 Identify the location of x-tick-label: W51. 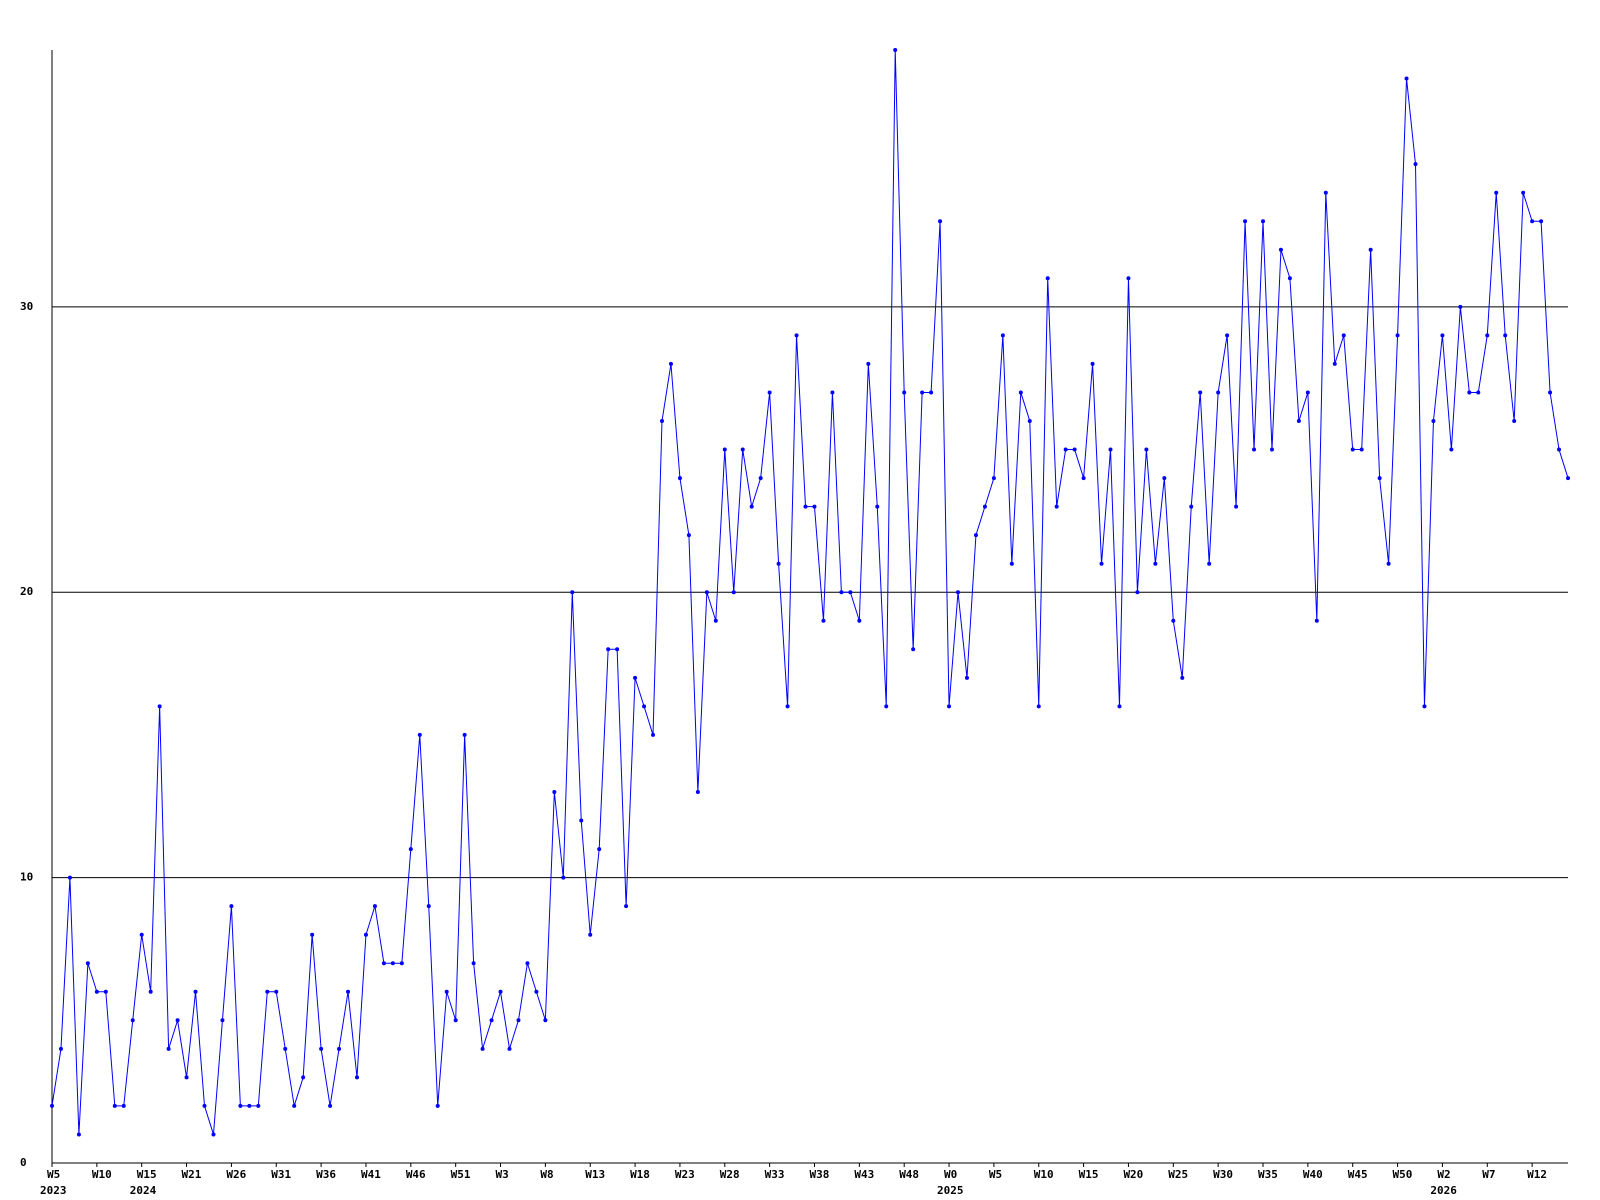
(461, 1174).